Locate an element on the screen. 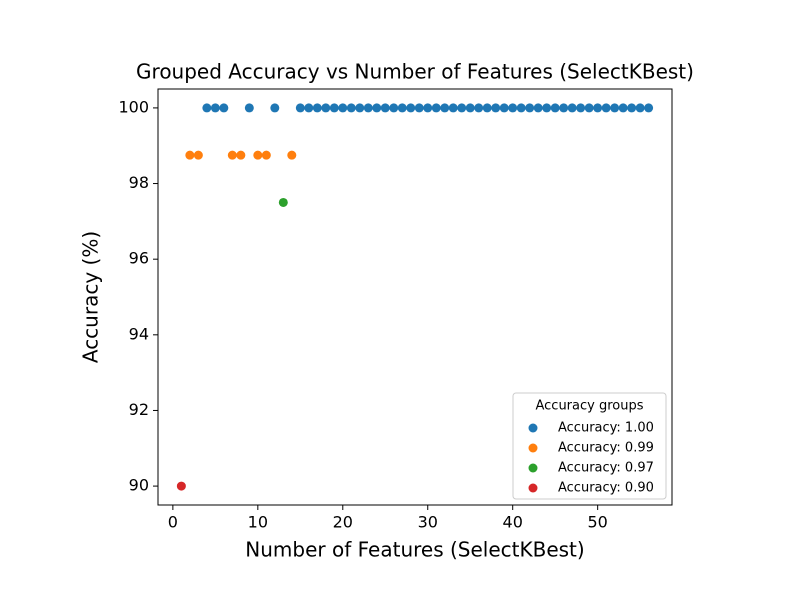 This screenshot has width=793, height=595. y-tick-label: 100 is located at coordinates (133, 106).